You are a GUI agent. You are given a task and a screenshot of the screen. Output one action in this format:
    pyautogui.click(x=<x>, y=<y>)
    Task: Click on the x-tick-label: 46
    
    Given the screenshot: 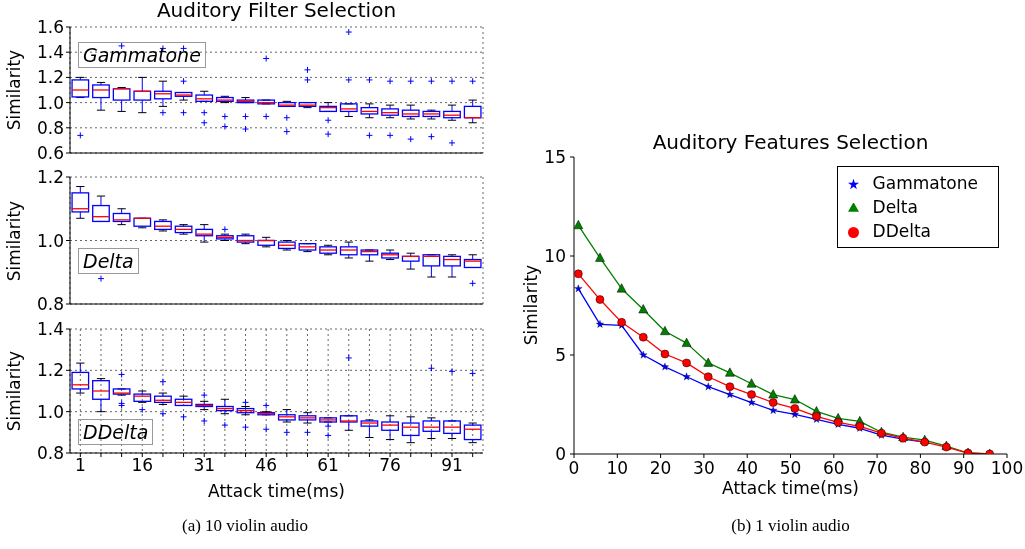 What is the action you would take?
    pyautogui.click(x=266, y=465)
    